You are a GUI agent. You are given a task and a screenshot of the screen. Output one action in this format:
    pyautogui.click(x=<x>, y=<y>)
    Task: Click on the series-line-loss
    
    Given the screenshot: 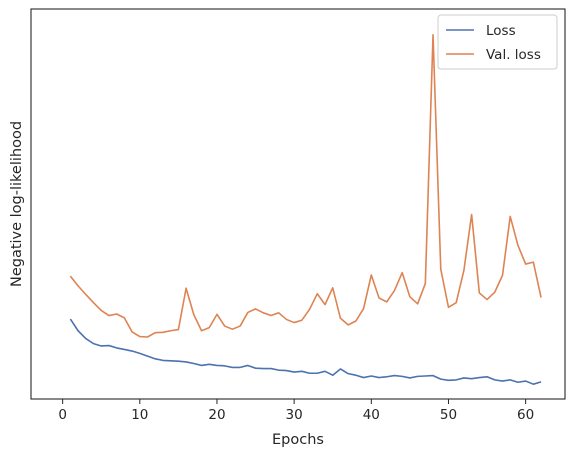 What is the action you would take?
    pyautogui.click(x=305, y=351)
    